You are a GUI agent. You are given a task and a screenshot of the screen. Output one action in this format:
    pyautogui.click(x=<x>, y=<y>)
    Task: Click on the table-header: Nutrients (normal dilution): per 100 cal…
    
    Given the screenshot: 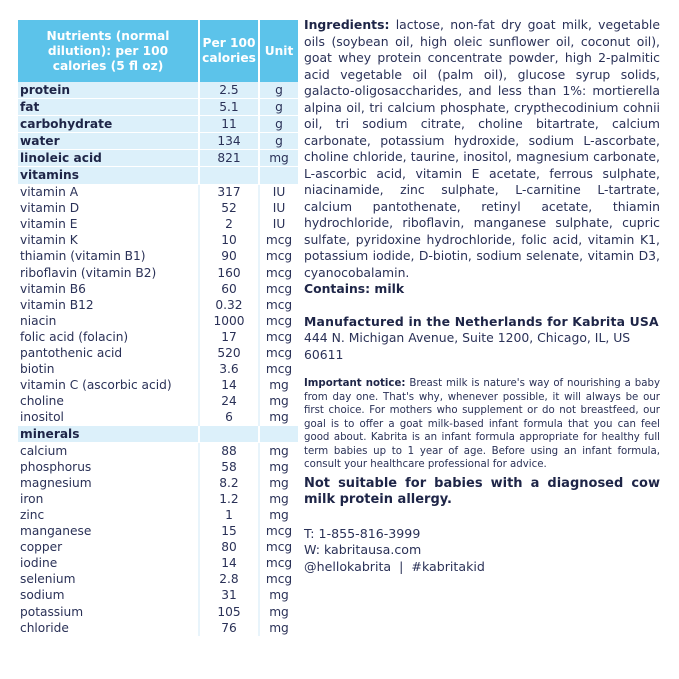 What is the action you would take?
    pyautogui.click(x=158, y=51)
    